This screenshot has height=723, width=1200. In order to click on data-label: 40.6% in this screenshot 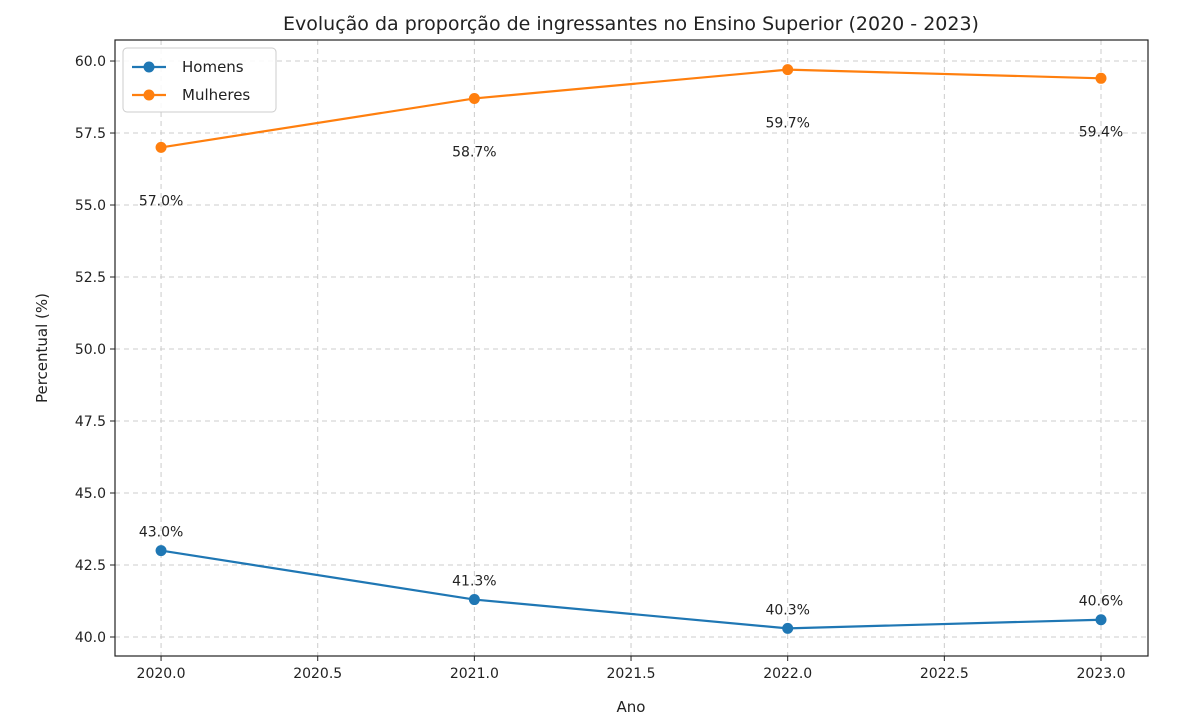, I will do `click(1101, 602)`.